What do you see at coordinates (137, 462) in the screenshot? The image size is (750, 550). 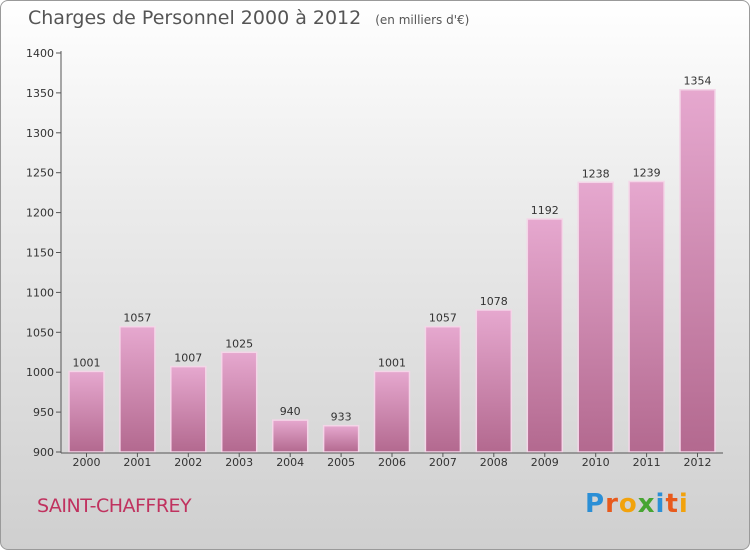 I see `x-tick-label-2001: 2001` at bounding box center [137, 462].